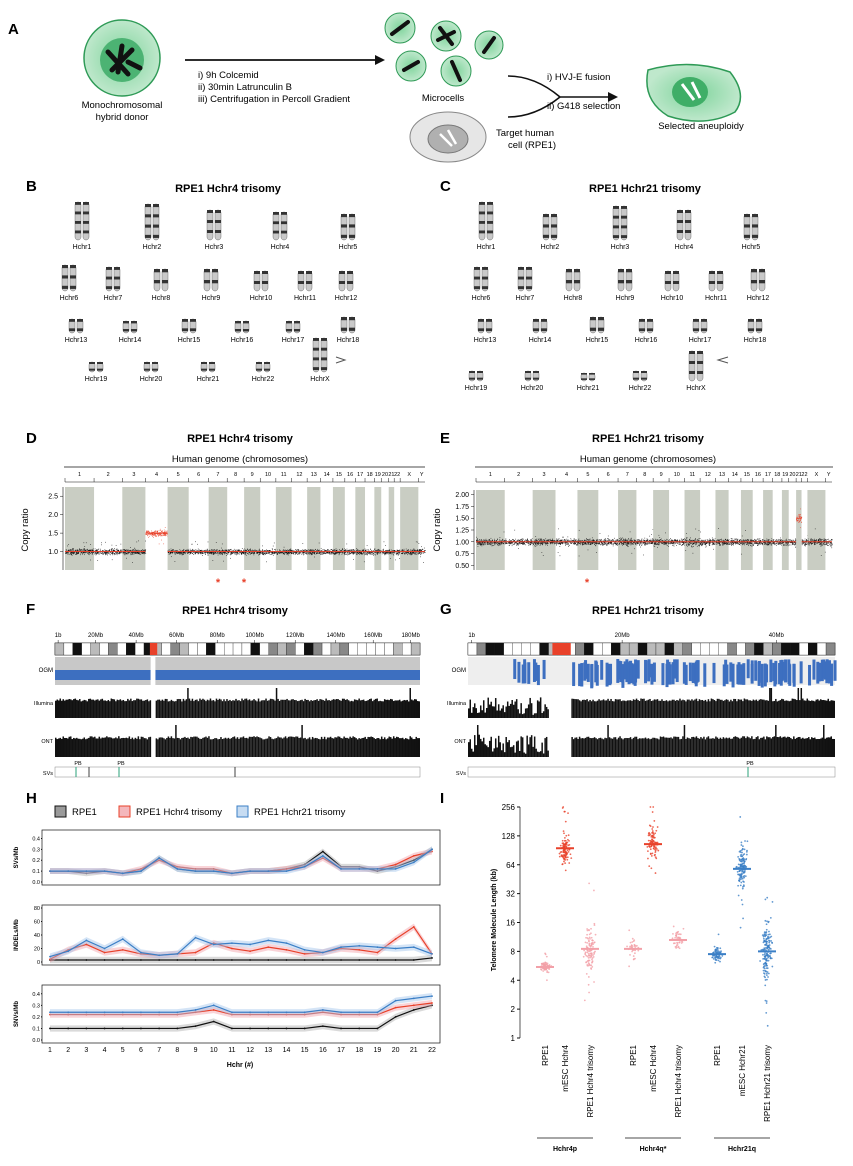 The image size is (853, 1166). I want to click on chrom-band, so click(283, 528).